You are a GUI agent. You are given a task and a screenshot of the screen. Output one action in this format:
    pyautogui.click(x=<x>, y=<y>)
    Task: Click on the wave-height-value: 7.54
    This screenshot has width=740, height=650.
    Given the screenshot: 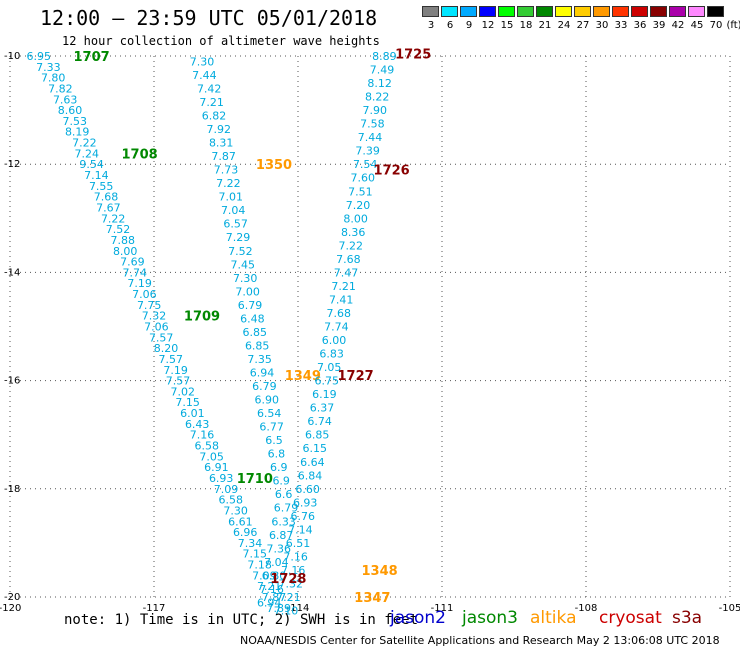 What is the action you would take?
    pyautogui.click(x=365, y=164)
    